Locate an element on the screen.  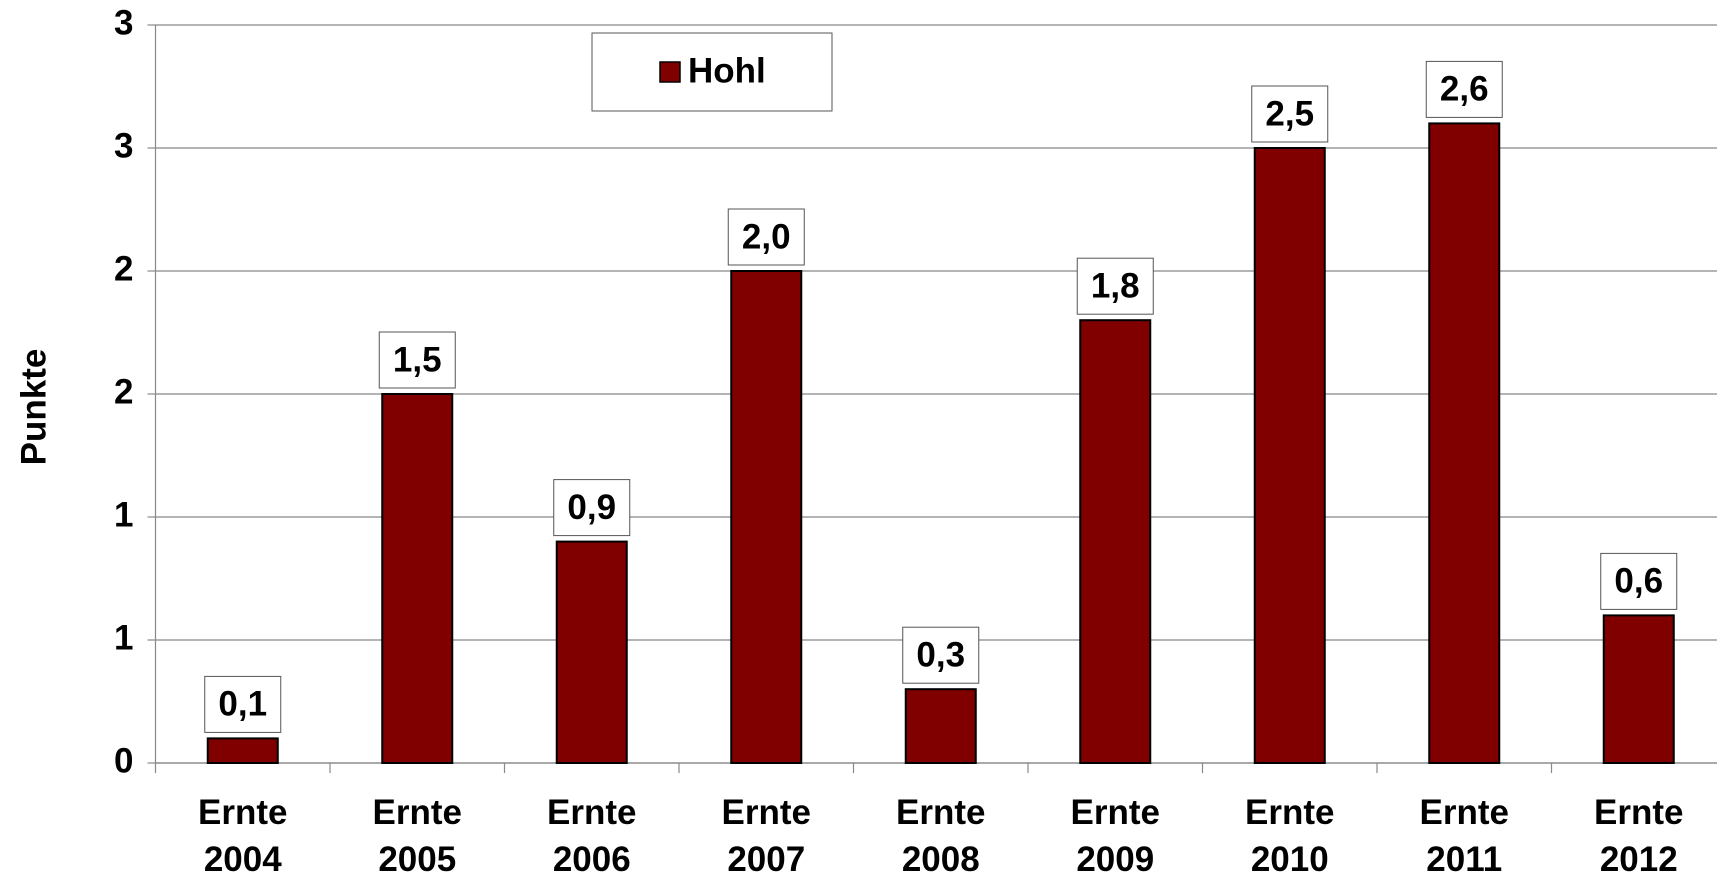
value-label: 2,6 is located at coordinates (1464, 89).